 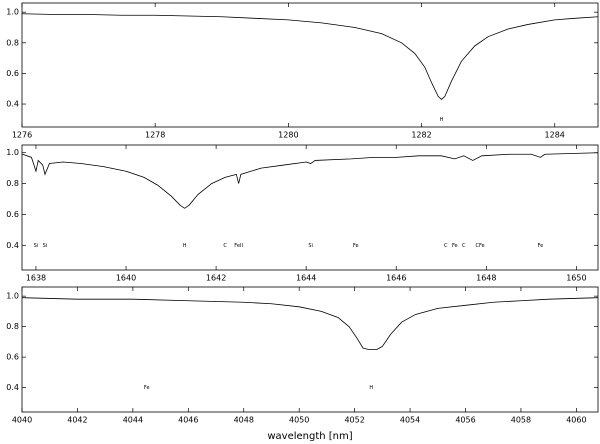 What do you see at coordinates (410, 420) in the screenshot?
I see `x-tick-label: 4054` at bounding box center [410, 420].